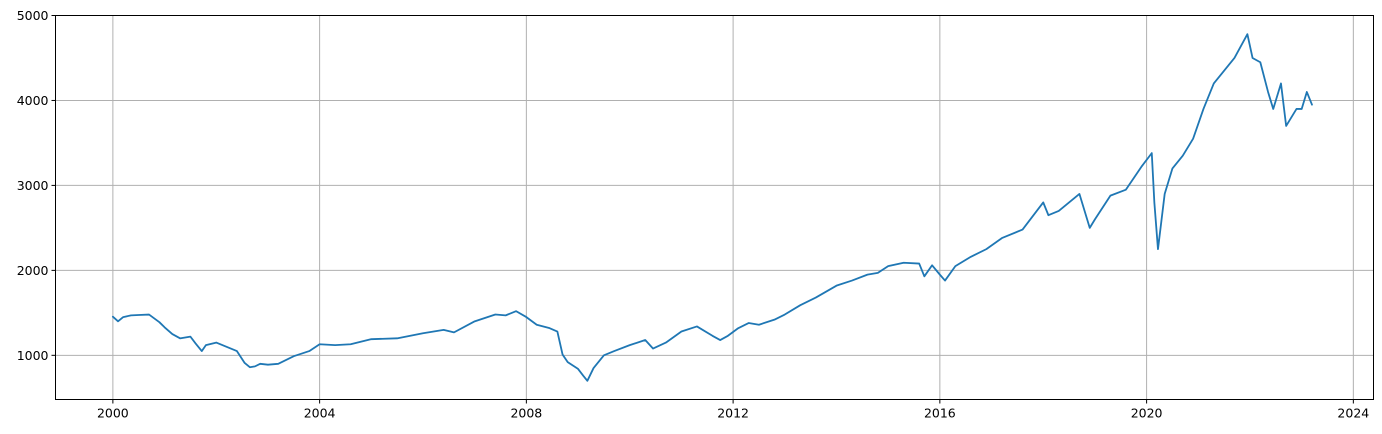 The height and width of the screenshot is (434, 1382). I want to click on y-tick-label: 1000, so click(33, 355).